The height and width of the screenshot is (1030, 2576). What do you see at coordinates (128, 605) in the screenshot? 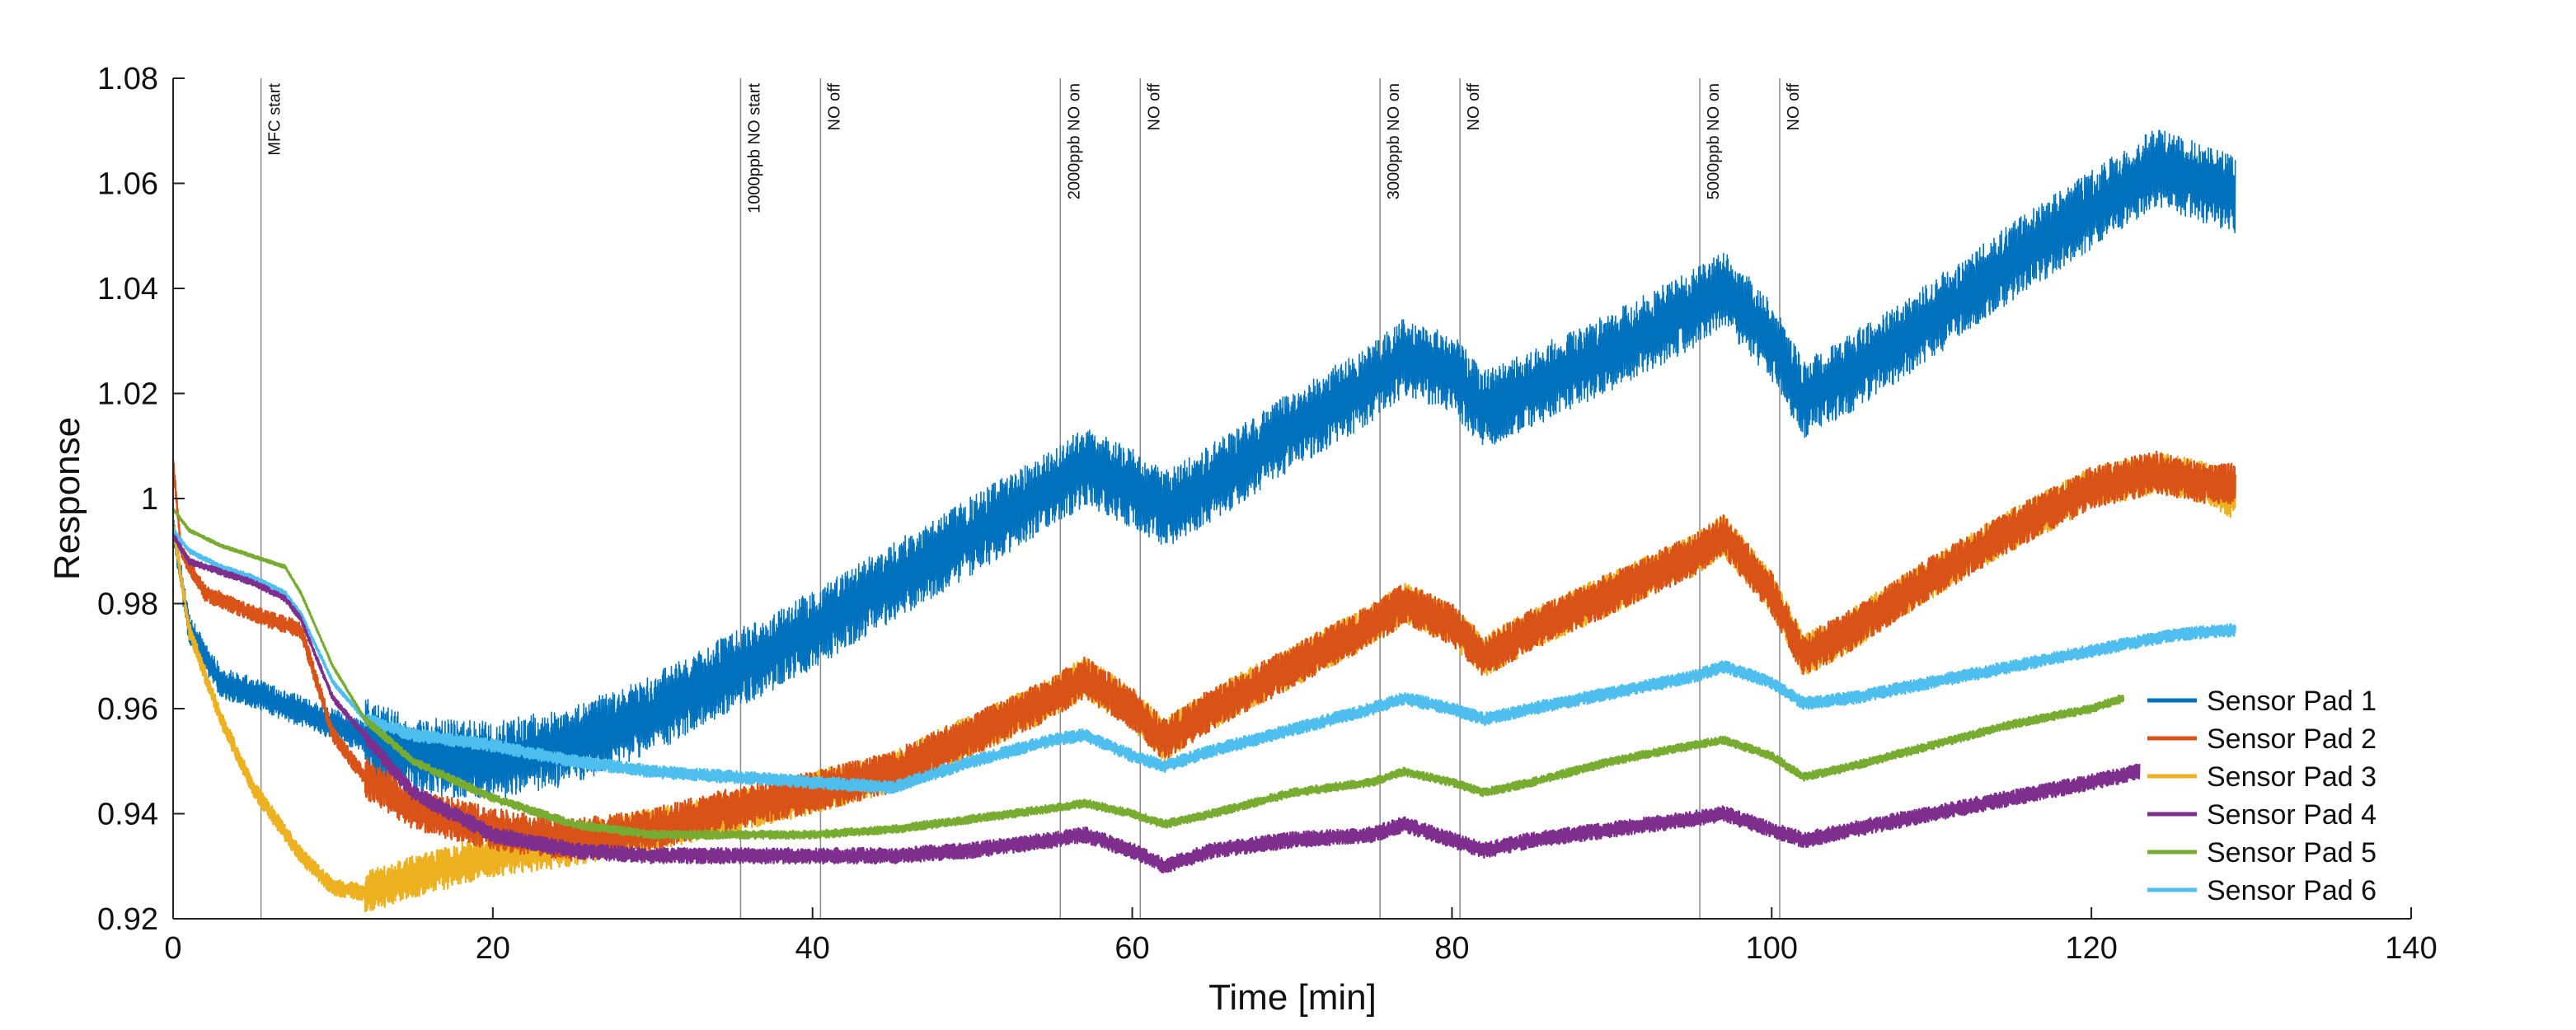
I see `y-tick-label: 0.98` at bounding box center [128, 605].